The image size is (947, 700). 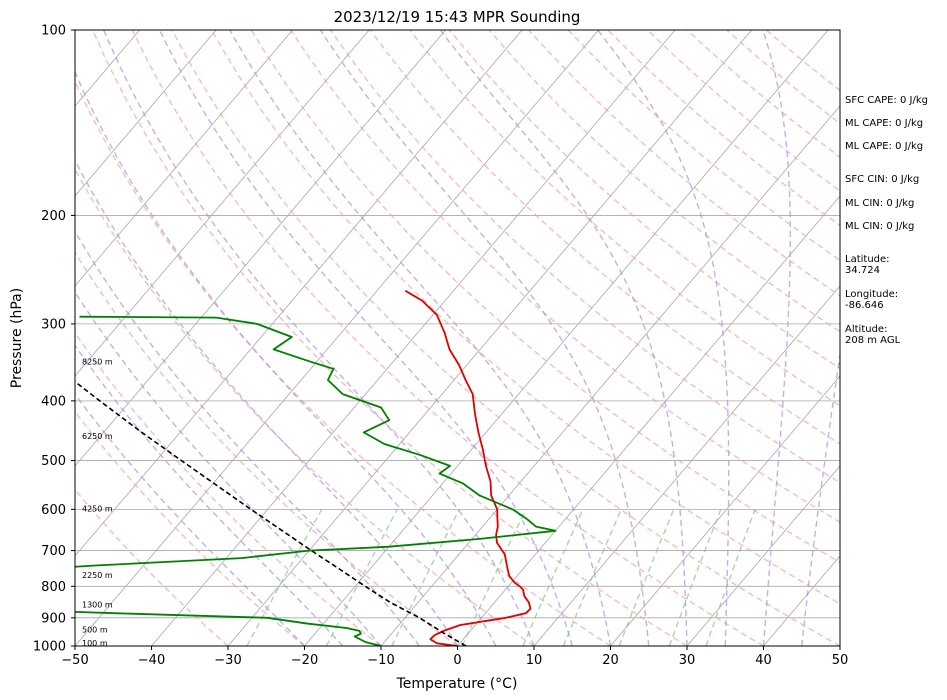 What do you see at coordinates (886, 100) in the screenshot?
I see `side-stat-text: SFC CAPE: 0 J/kg` at bounding box center [886, 100].